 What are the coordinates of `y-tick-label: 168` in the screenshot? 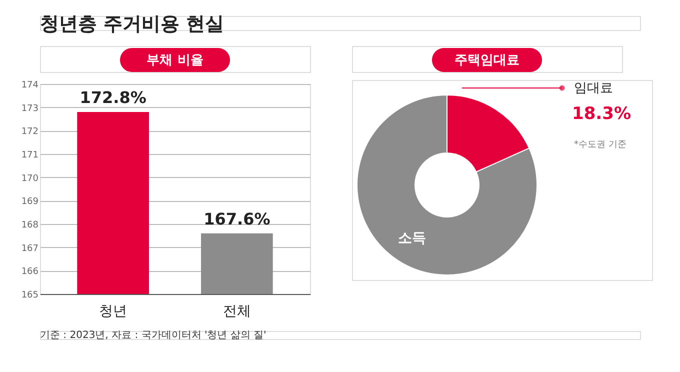 It's located at (30, 225).